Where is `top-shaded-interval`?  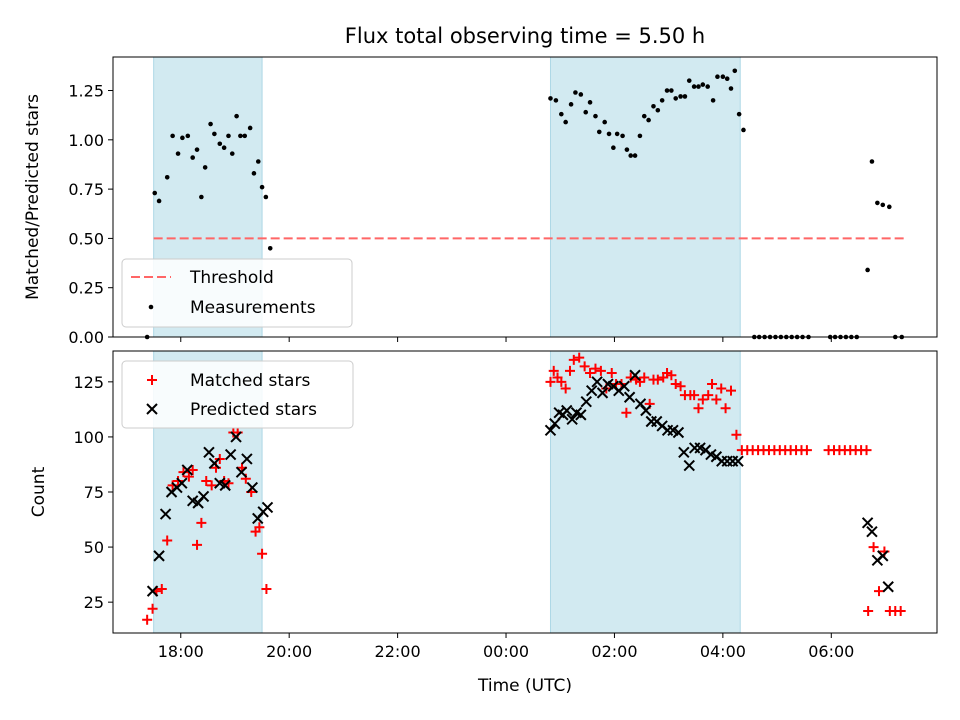
top-shaded-interval is located at coordinates (645, 197).